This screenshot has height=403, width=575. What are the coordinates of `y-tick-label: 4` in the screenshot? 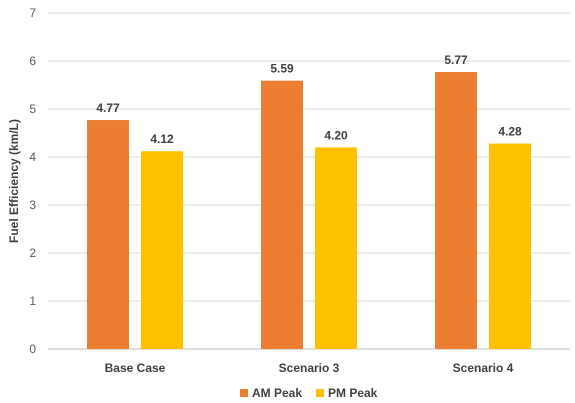 It's located at (32, 157).